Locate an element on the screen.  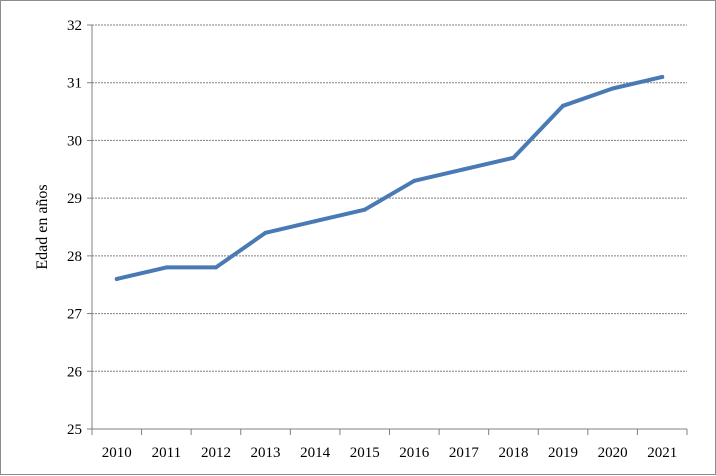
x-tick-label: 2019 is located at coordinates (563, 453).